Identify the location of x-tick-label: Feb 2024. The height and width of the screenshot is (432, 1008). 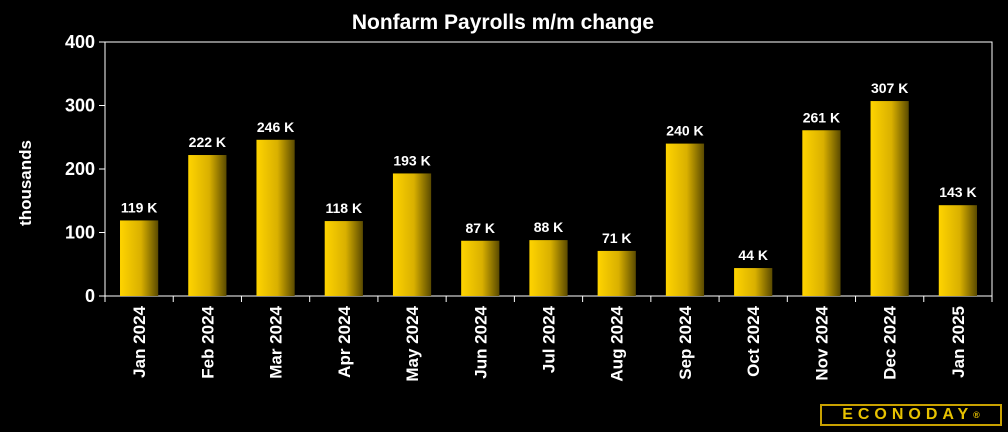
(207, 341).